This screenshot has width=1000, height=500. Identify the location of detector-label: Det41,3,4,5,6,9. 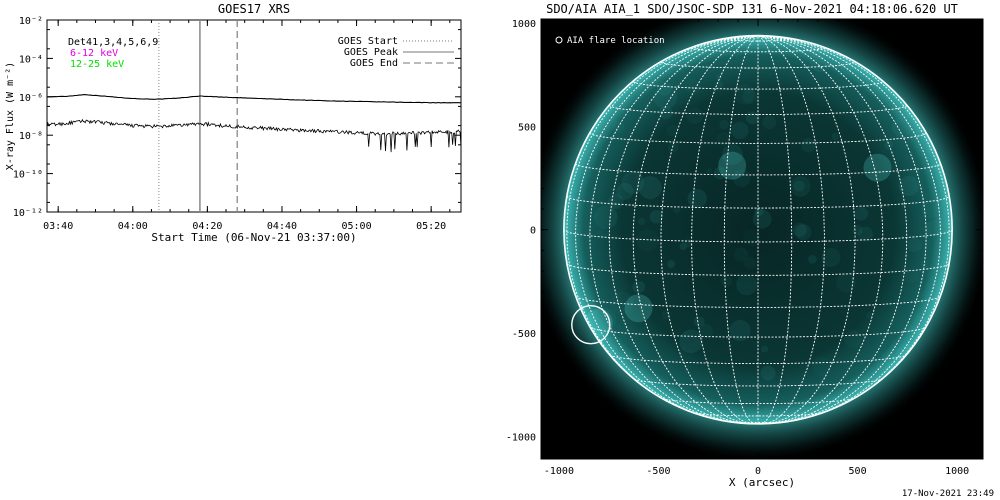
(113, 42).